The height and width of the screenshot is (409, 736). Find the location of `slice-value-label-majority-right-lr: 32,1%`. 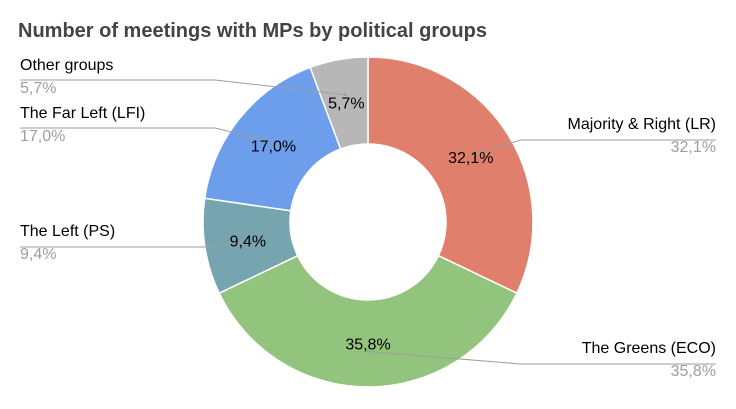

slice-value-label-majority-right-lr: 32,1% is located at coordinates (470, 158).